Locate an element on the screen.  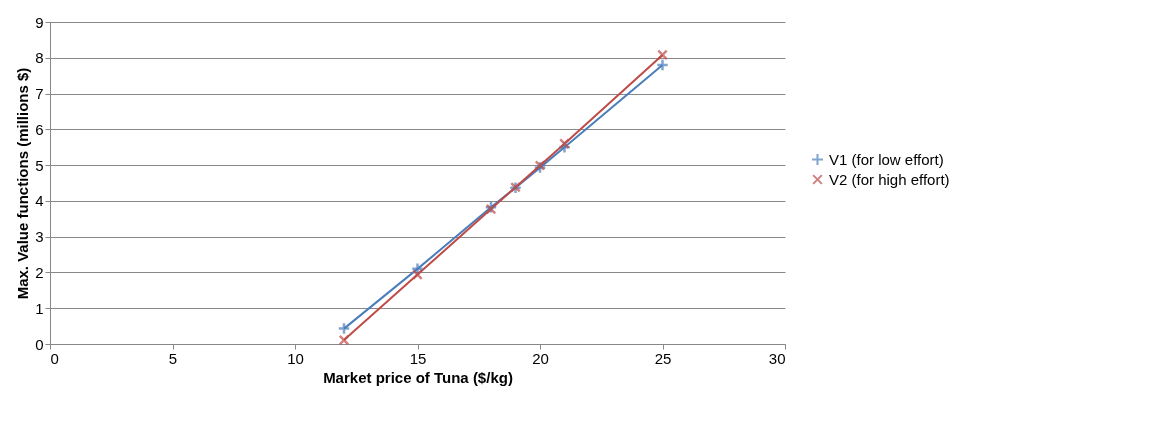
y-tick-label: 3 is located at coordinates (39, 237).